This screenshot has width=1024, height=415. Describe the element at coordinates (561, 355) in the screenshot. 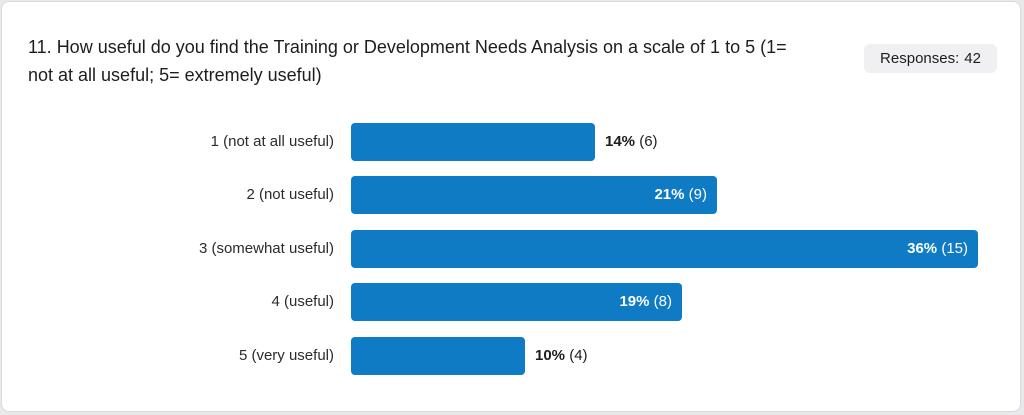

I see `data-label: 10% (4)` at that location.